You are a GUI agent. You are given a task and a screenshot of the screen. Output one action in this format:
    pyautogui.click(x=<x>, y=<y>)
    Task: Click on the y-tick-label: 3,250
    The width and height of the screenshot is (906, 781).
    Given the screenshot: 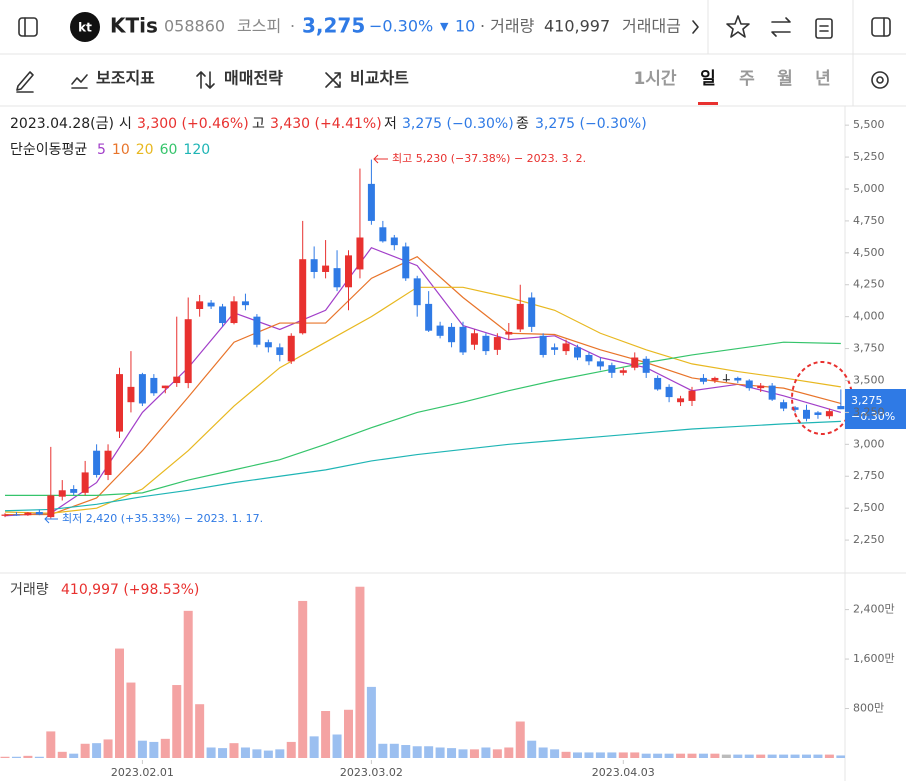 What is the action you would take?
    pyautogui.click(x=869, y=411)
    